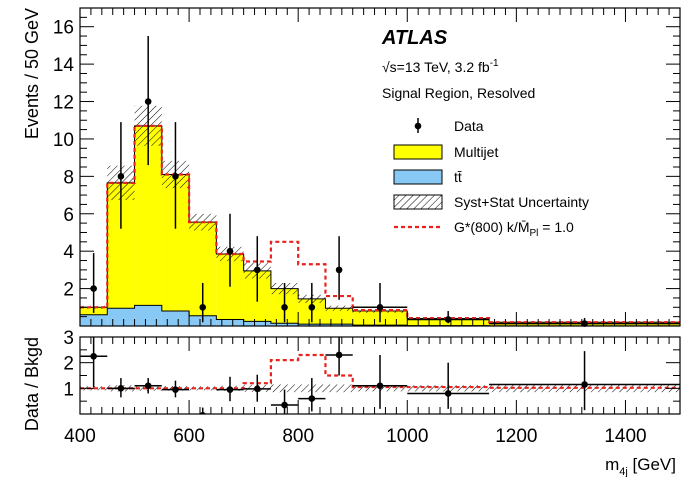  Describe the element at coordinates (521, 202) in the screenshot. I see `svg-text: Syst+Stat Uncertainty` at that location.